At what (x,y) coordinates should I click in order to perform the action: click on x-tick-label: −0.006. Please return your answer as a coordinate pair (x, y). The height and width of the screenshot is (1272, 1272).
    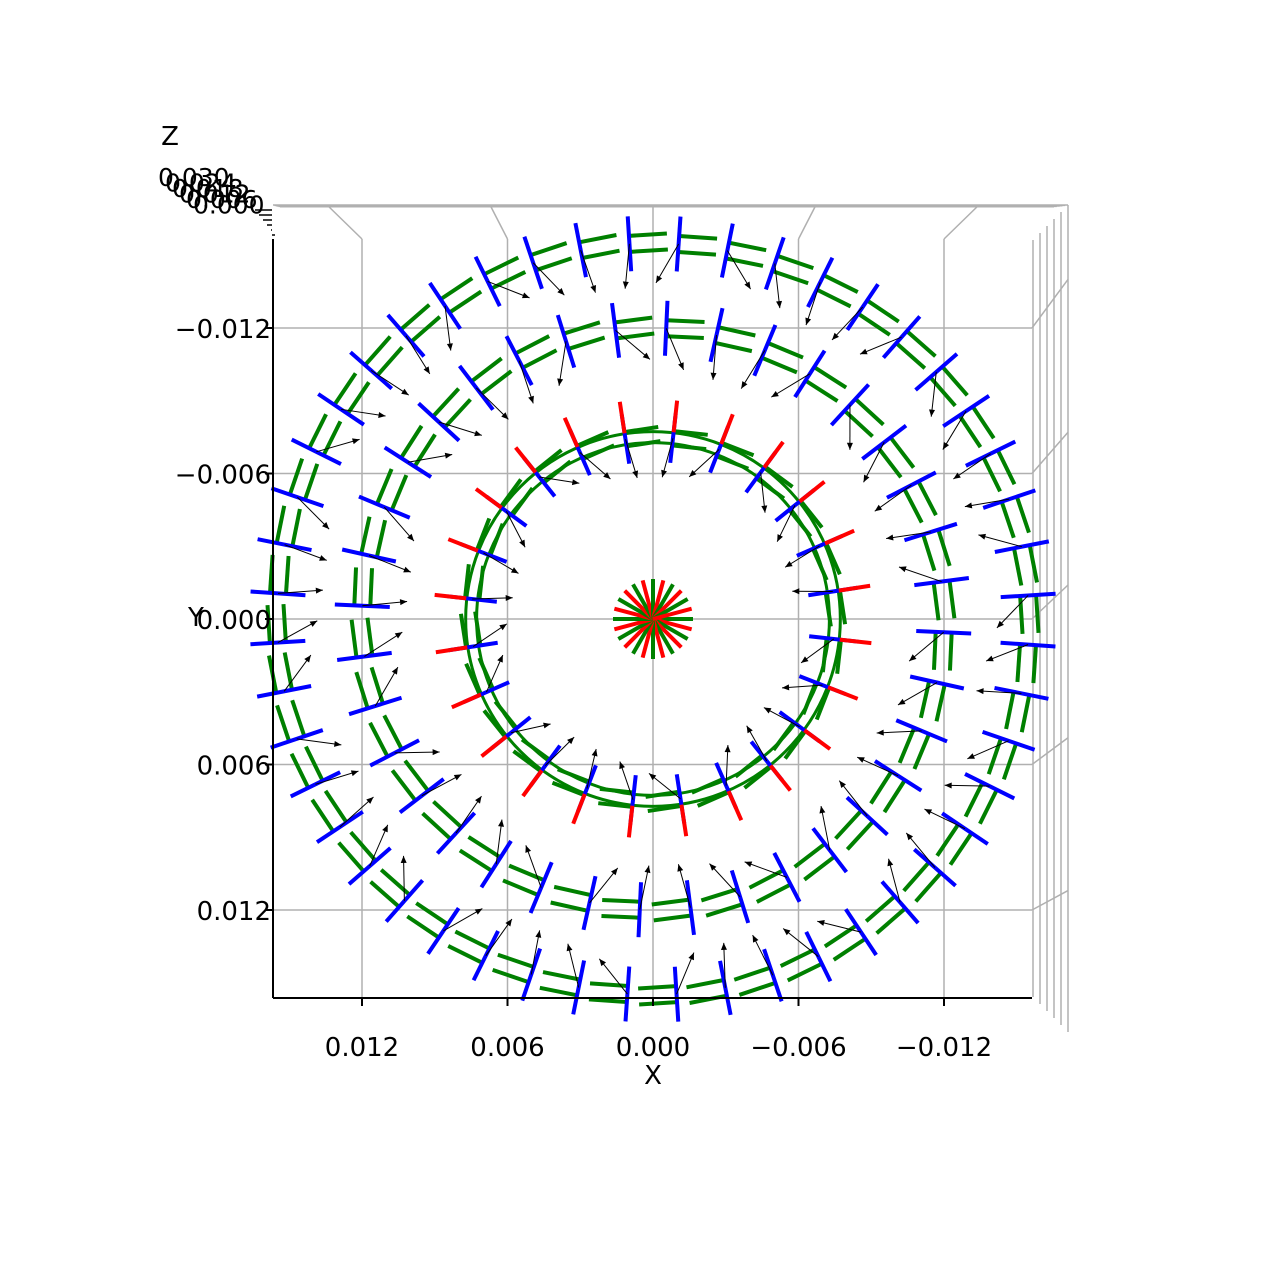
    Looking at the image, I should click on (798, 1048).